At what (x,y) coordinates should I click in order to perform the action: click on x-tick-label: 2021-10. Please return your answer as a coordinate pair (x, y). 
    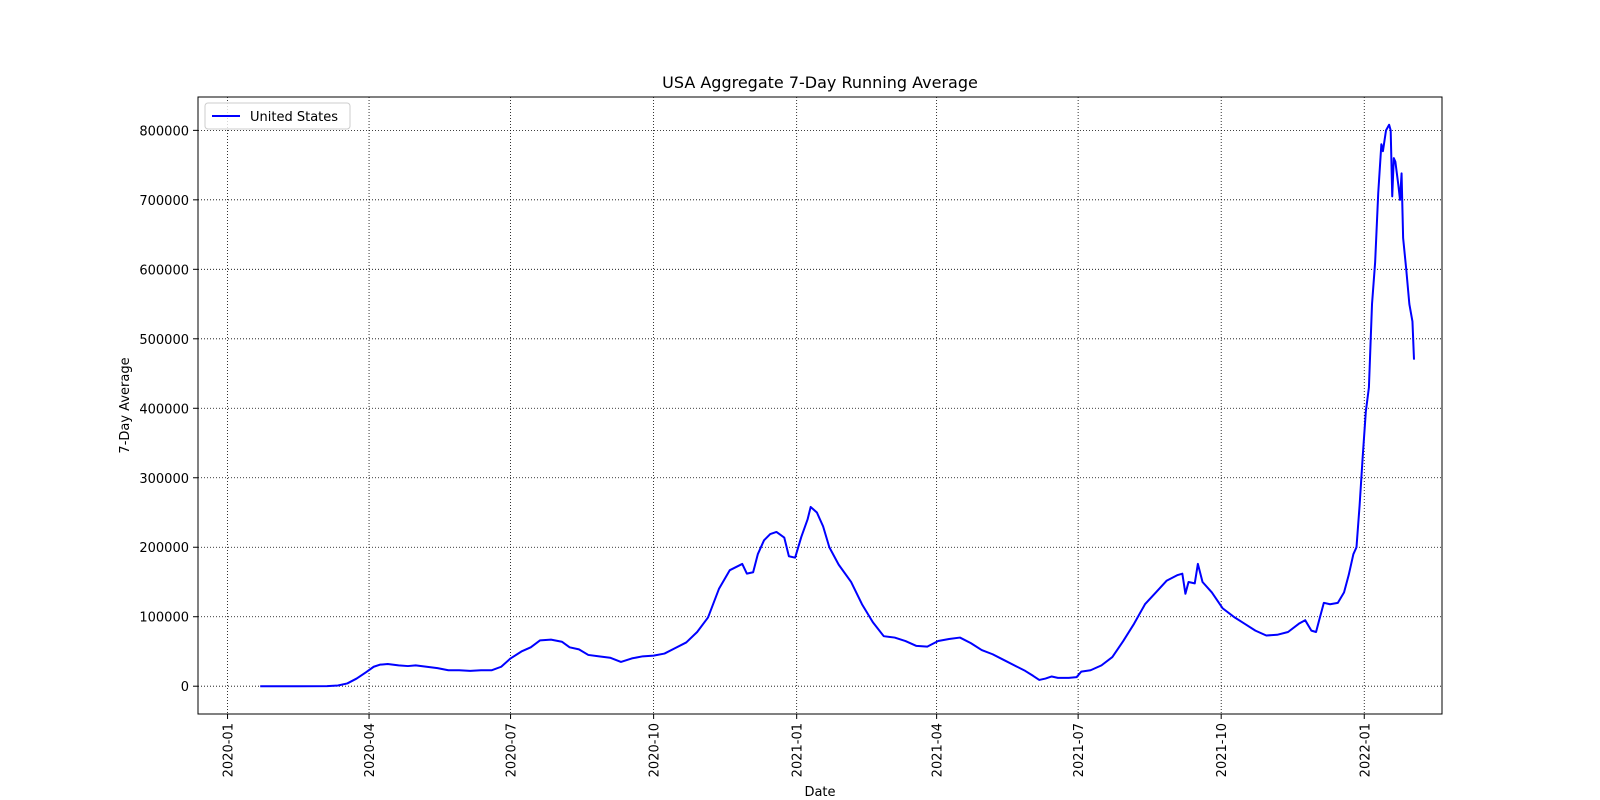
    Looking at the image, I should click on (1222, 750).